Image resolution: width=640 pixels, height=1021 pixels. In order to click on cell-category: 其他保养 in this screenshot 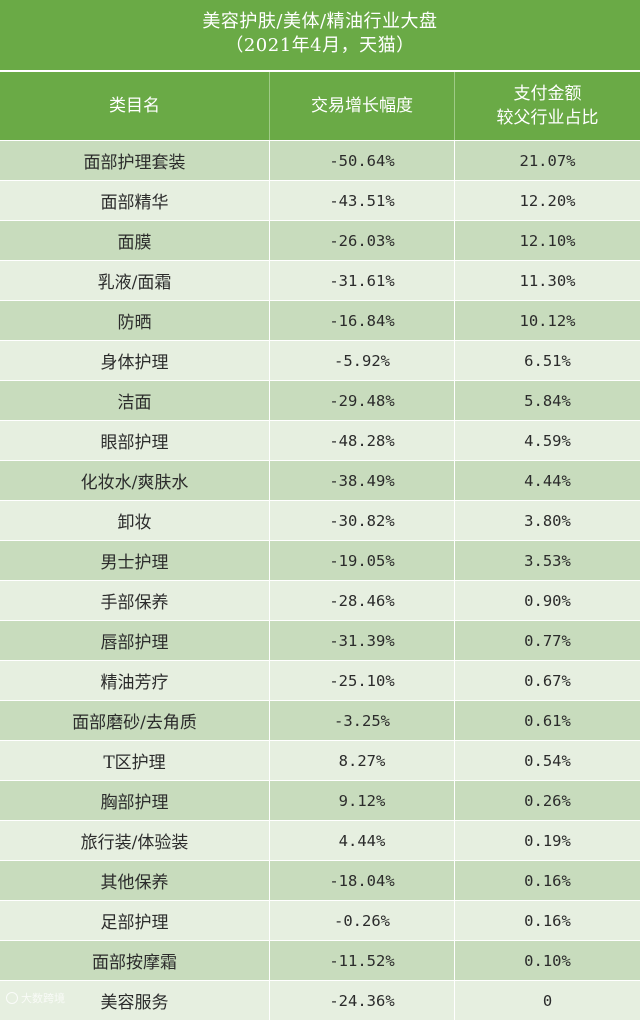, I will do `click(135, 880)`.